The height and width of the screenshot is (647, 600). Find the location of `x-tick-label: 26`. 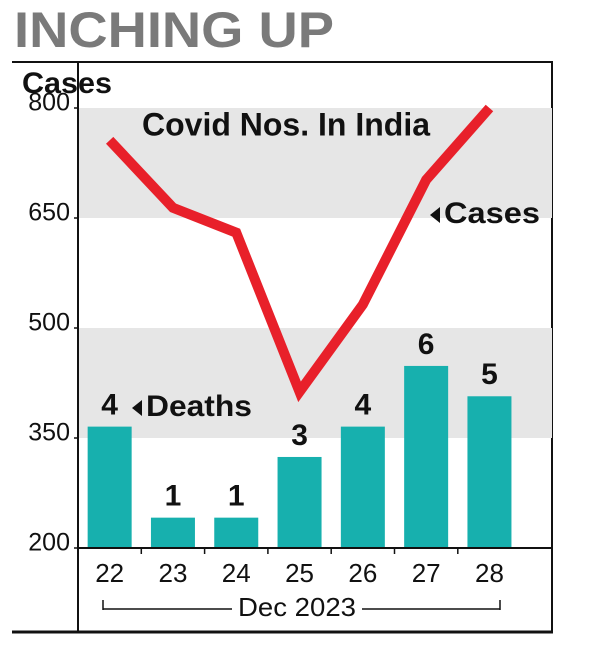

x-tick-label: 26 is located at coordinates (362, 573).